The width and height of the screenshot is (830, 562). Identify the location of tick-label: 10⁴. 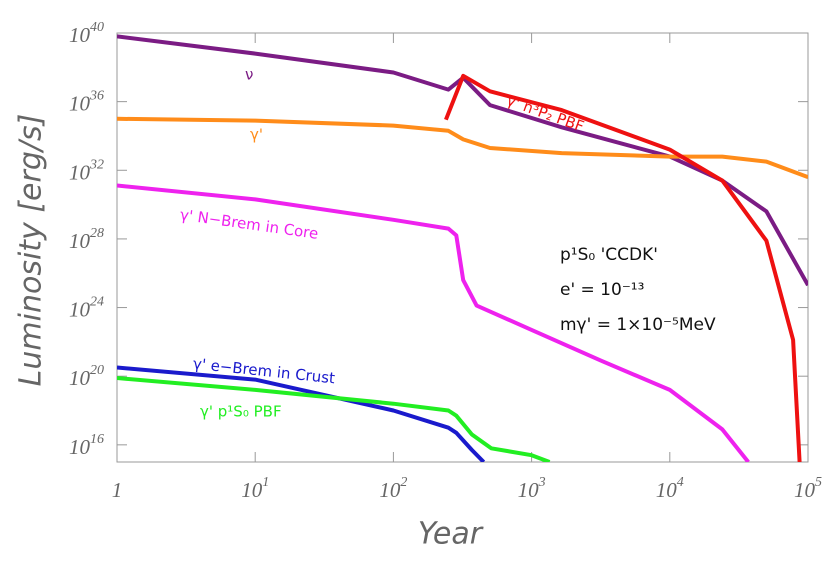
(670, 488).